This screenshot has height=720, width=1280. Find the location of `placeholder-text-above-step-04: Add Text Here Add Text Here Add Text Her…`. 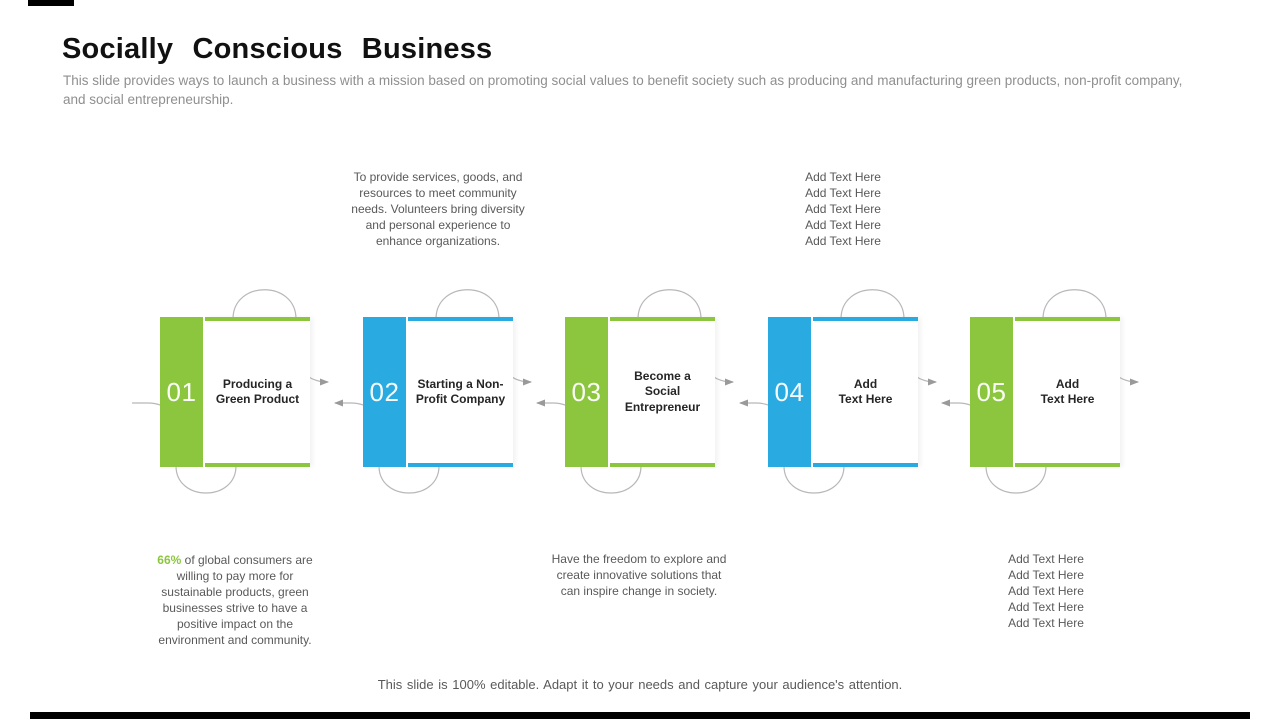

placeholder-text-above-step-04: Add Text Here Add Text Here Add Text Her… is located at coordinates (843, 201).